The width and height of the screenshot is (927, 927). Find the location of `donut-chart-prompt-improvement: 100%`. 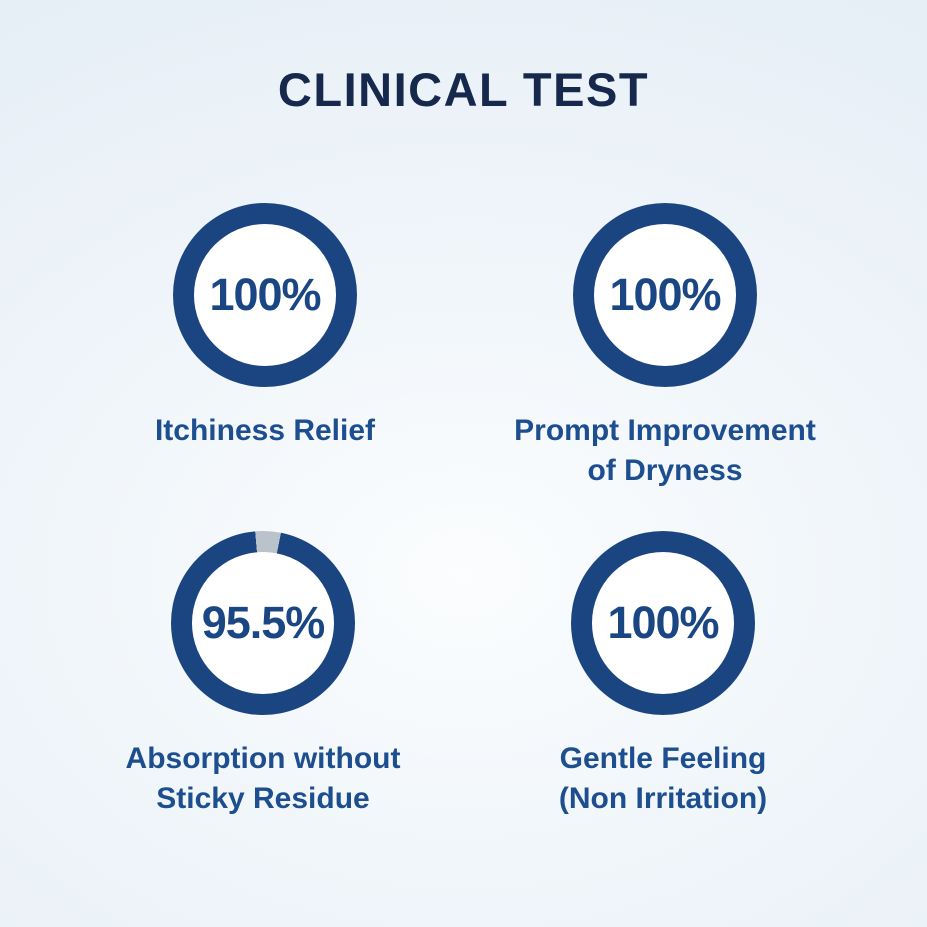

donut-chart-prompt-improvement: 100% is located at coordinates (665, 295).